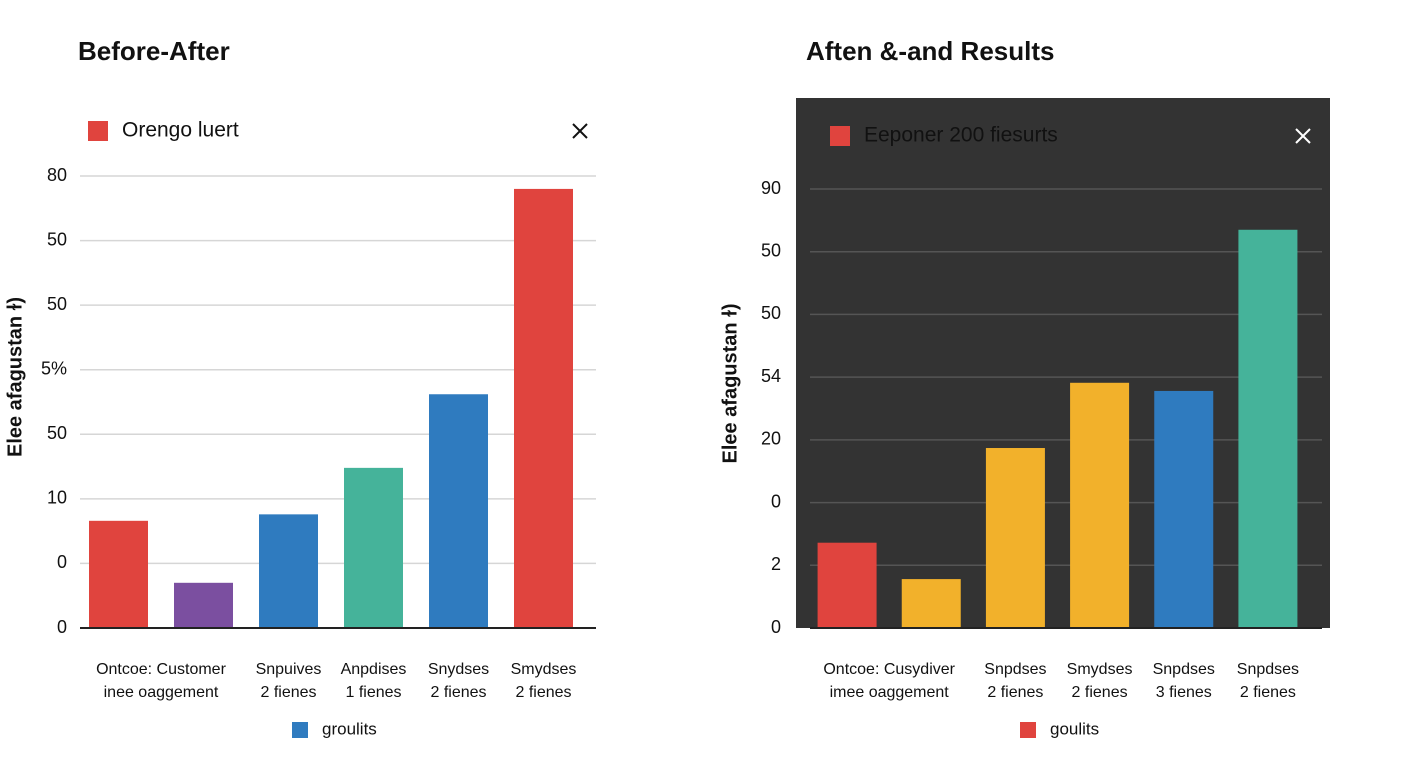  Describe the element at coordinates (776, 564) in the screenshot. I see `y-tick-label: 2` at that location.